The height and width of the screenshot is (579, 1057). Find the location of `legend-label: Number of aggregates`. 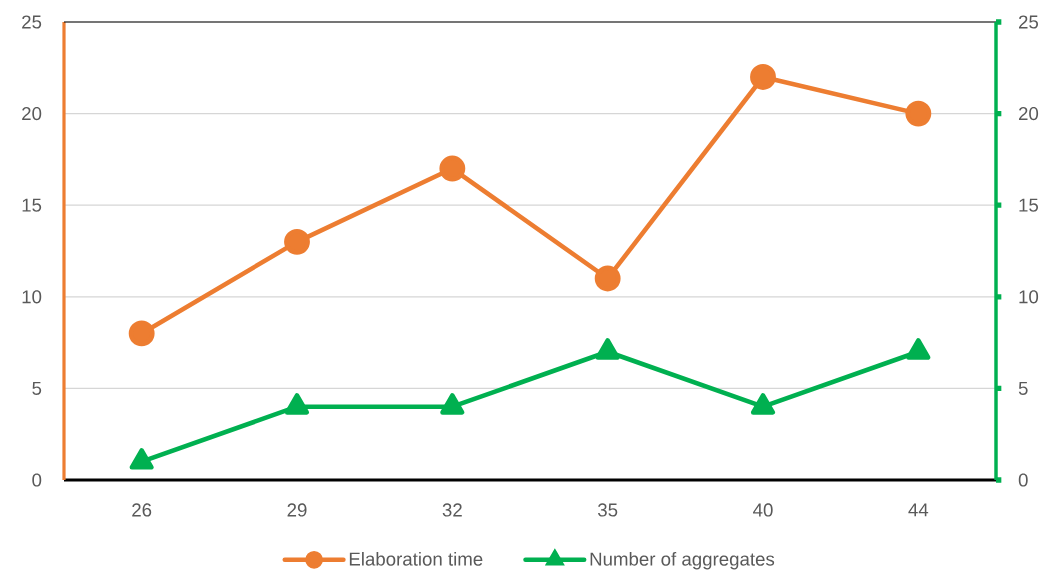

legend-label: Number of aggregates is located at coordinates (682, 561).